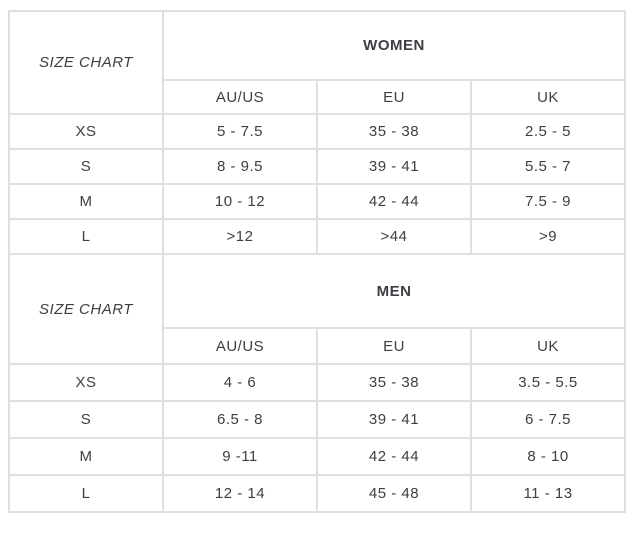 This screenshot has width=640, height=548. I want to click on table-row: L >12 >44 >9, so click(317, 236).